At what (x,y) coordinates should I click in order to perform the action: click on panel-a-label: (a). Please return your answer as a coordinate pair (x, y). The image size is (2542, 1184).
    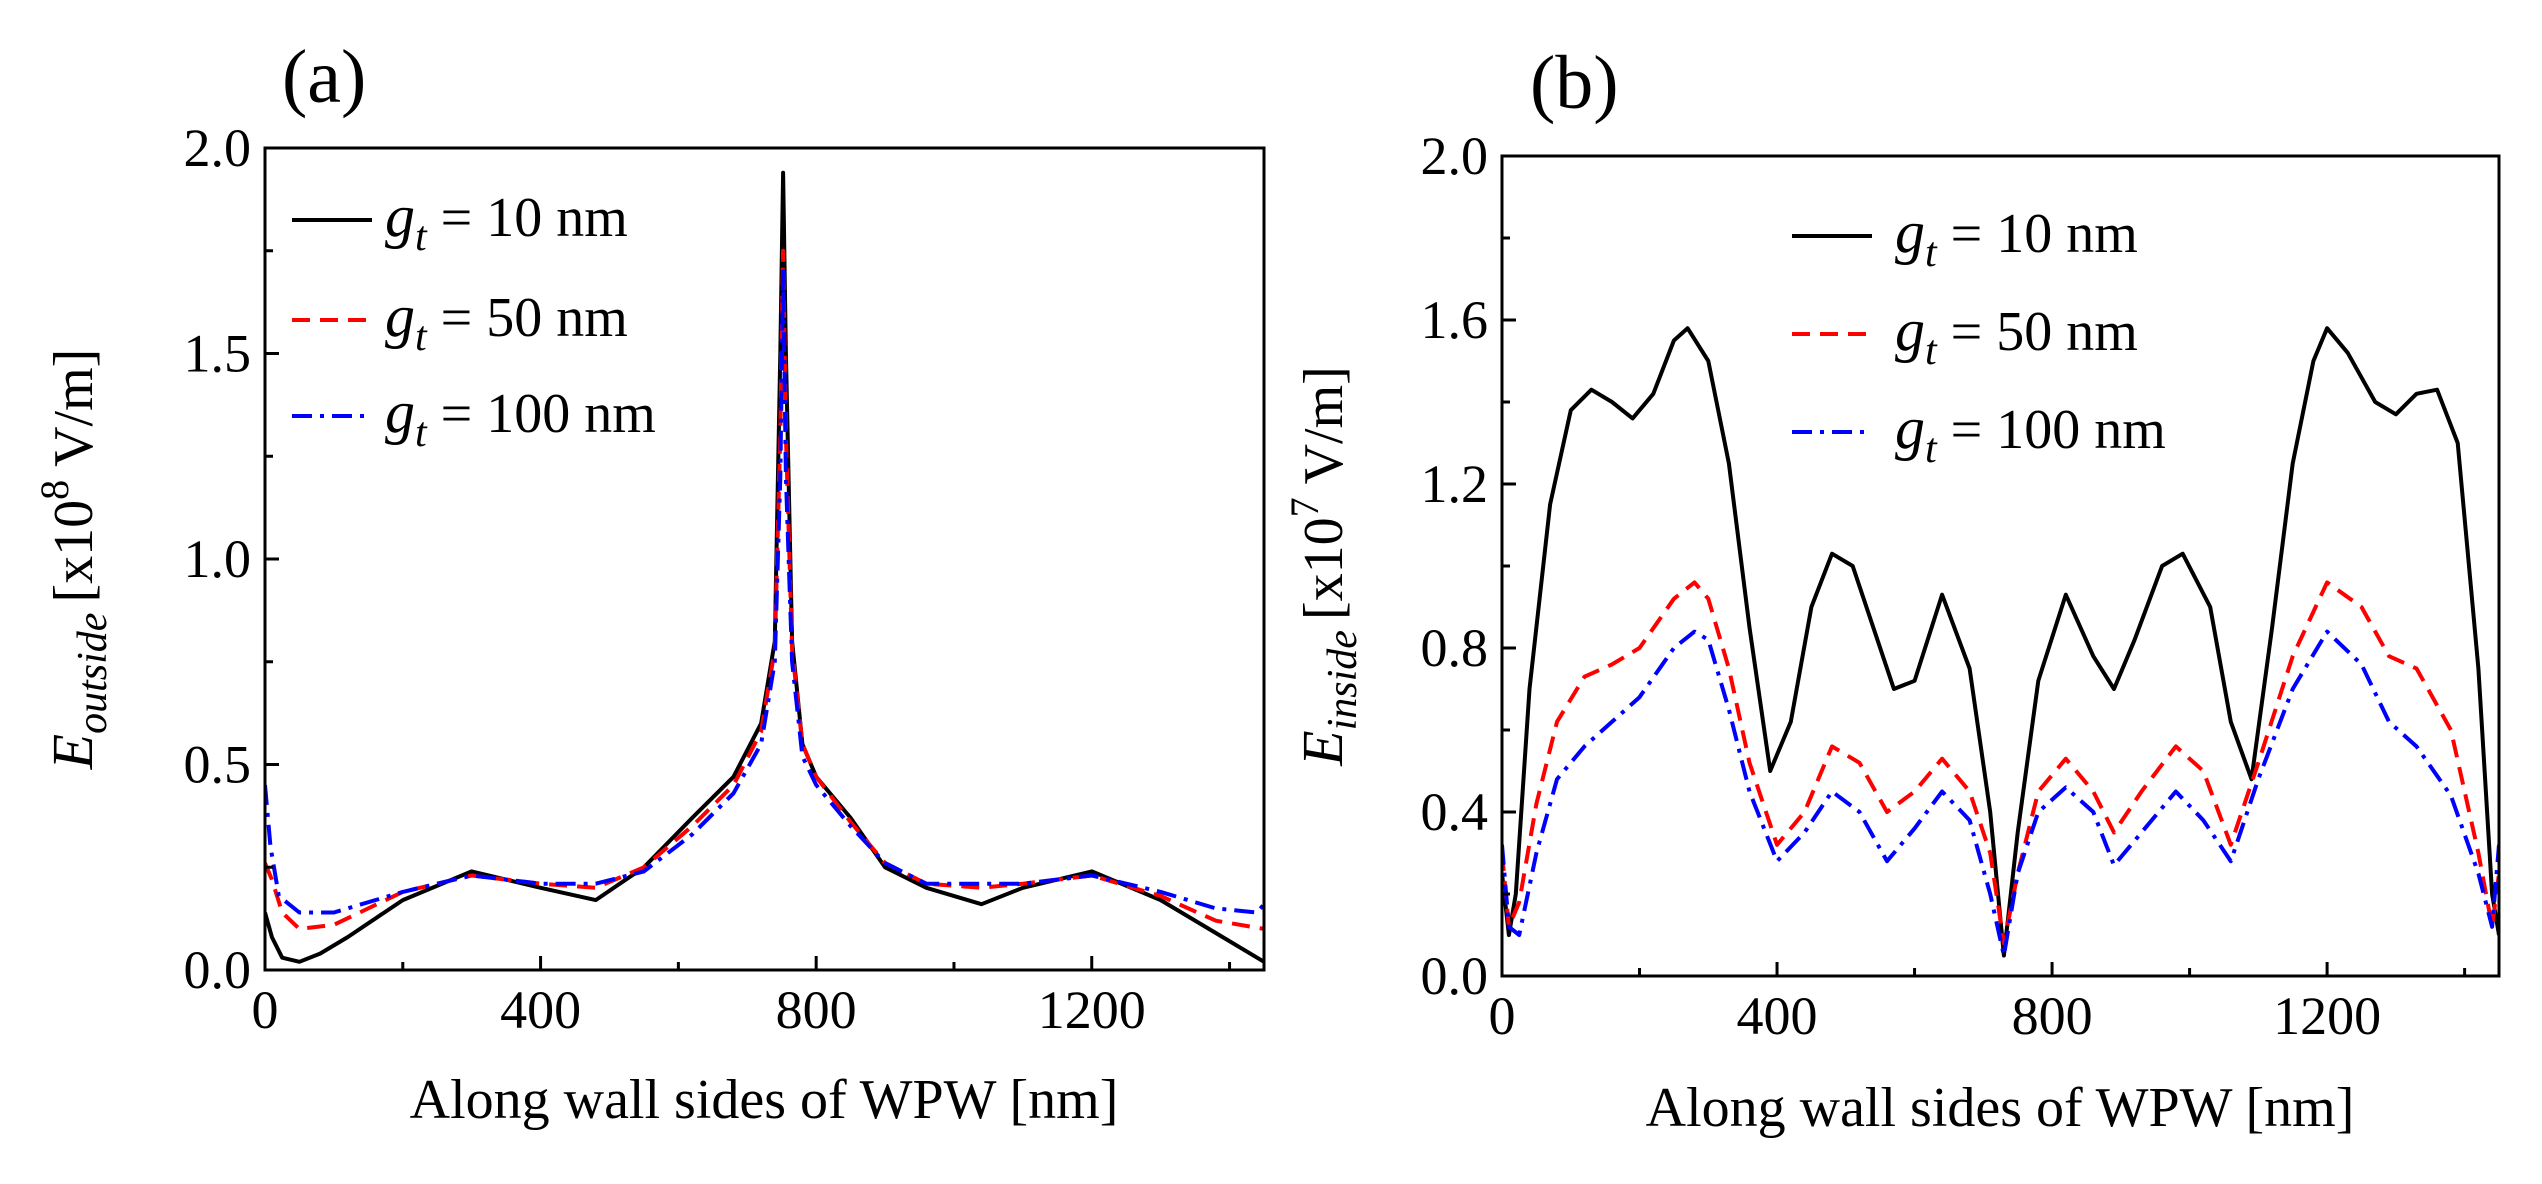
    Looking at the image, I should click on (324, 77).